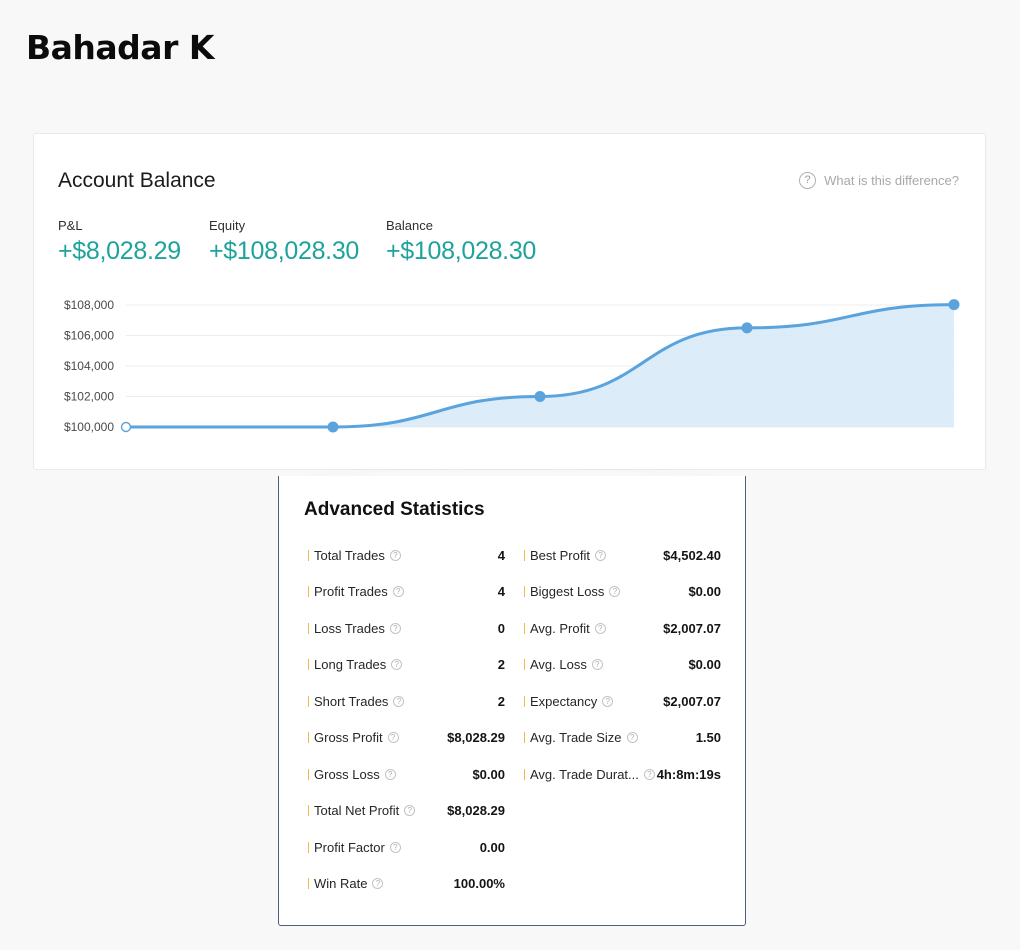 The image size is (1020, 950). I want to click on stat-label: Biggest Loss, so click(567, 591).